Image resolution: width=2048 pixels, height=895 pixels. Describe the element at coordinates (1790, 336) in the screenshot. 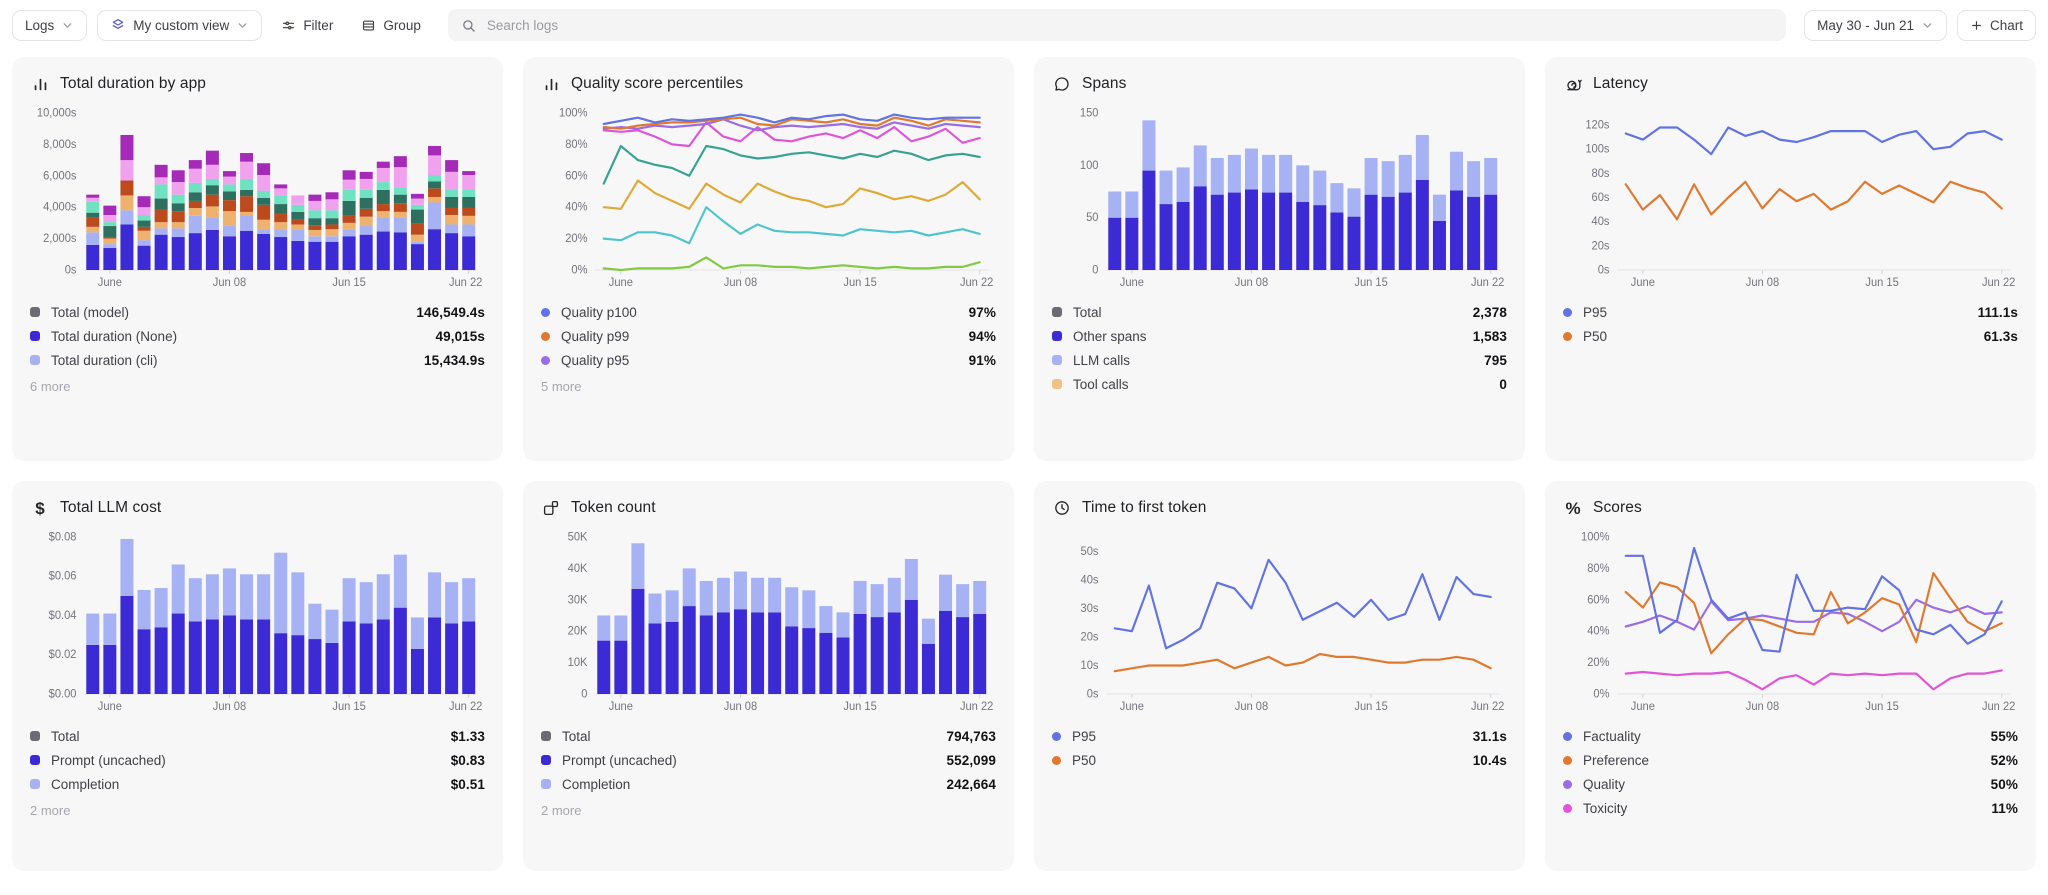

I see `legend-item: P50 61.3s` at that location.